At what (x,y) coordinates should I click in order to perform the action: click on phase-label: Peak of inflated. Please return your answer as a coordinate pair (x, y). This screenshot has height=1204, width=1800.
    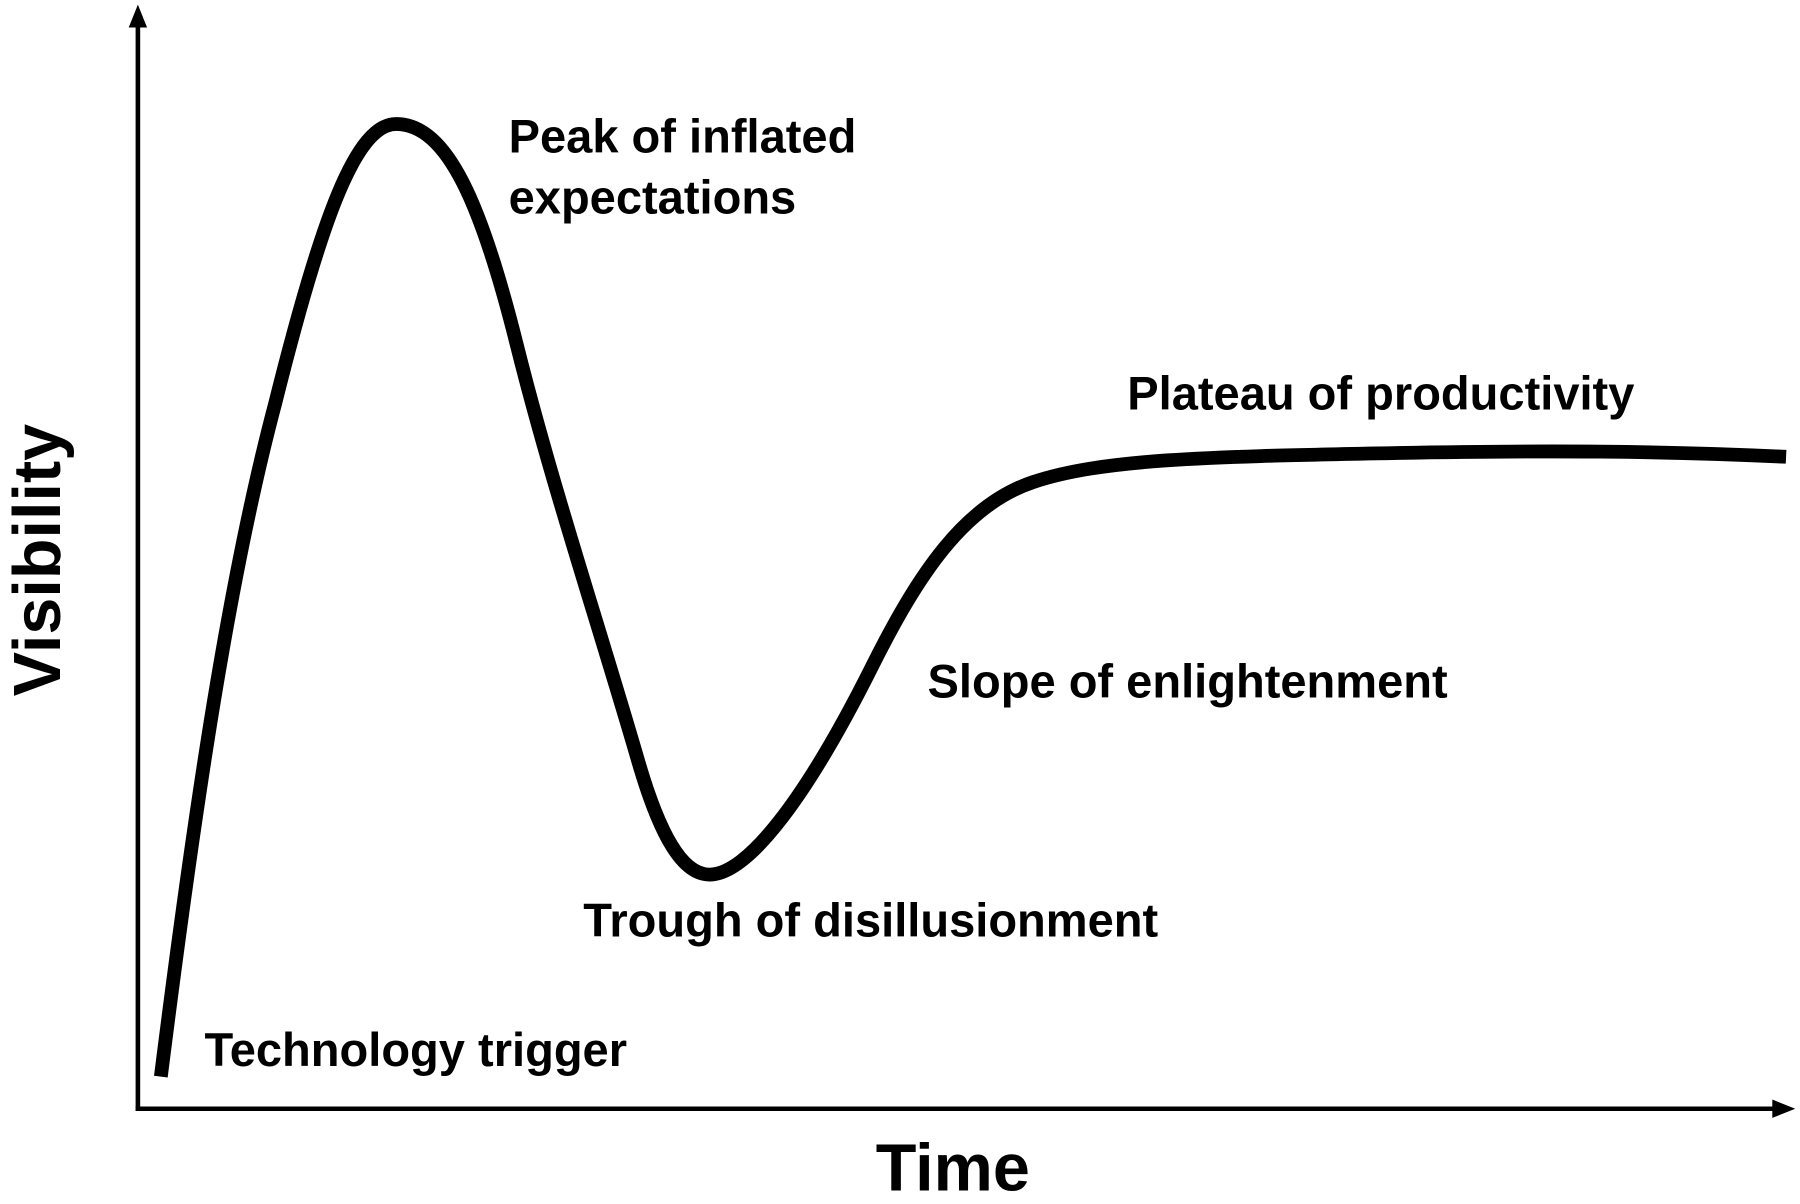
    Looking at the image, I should click on (683, 135).